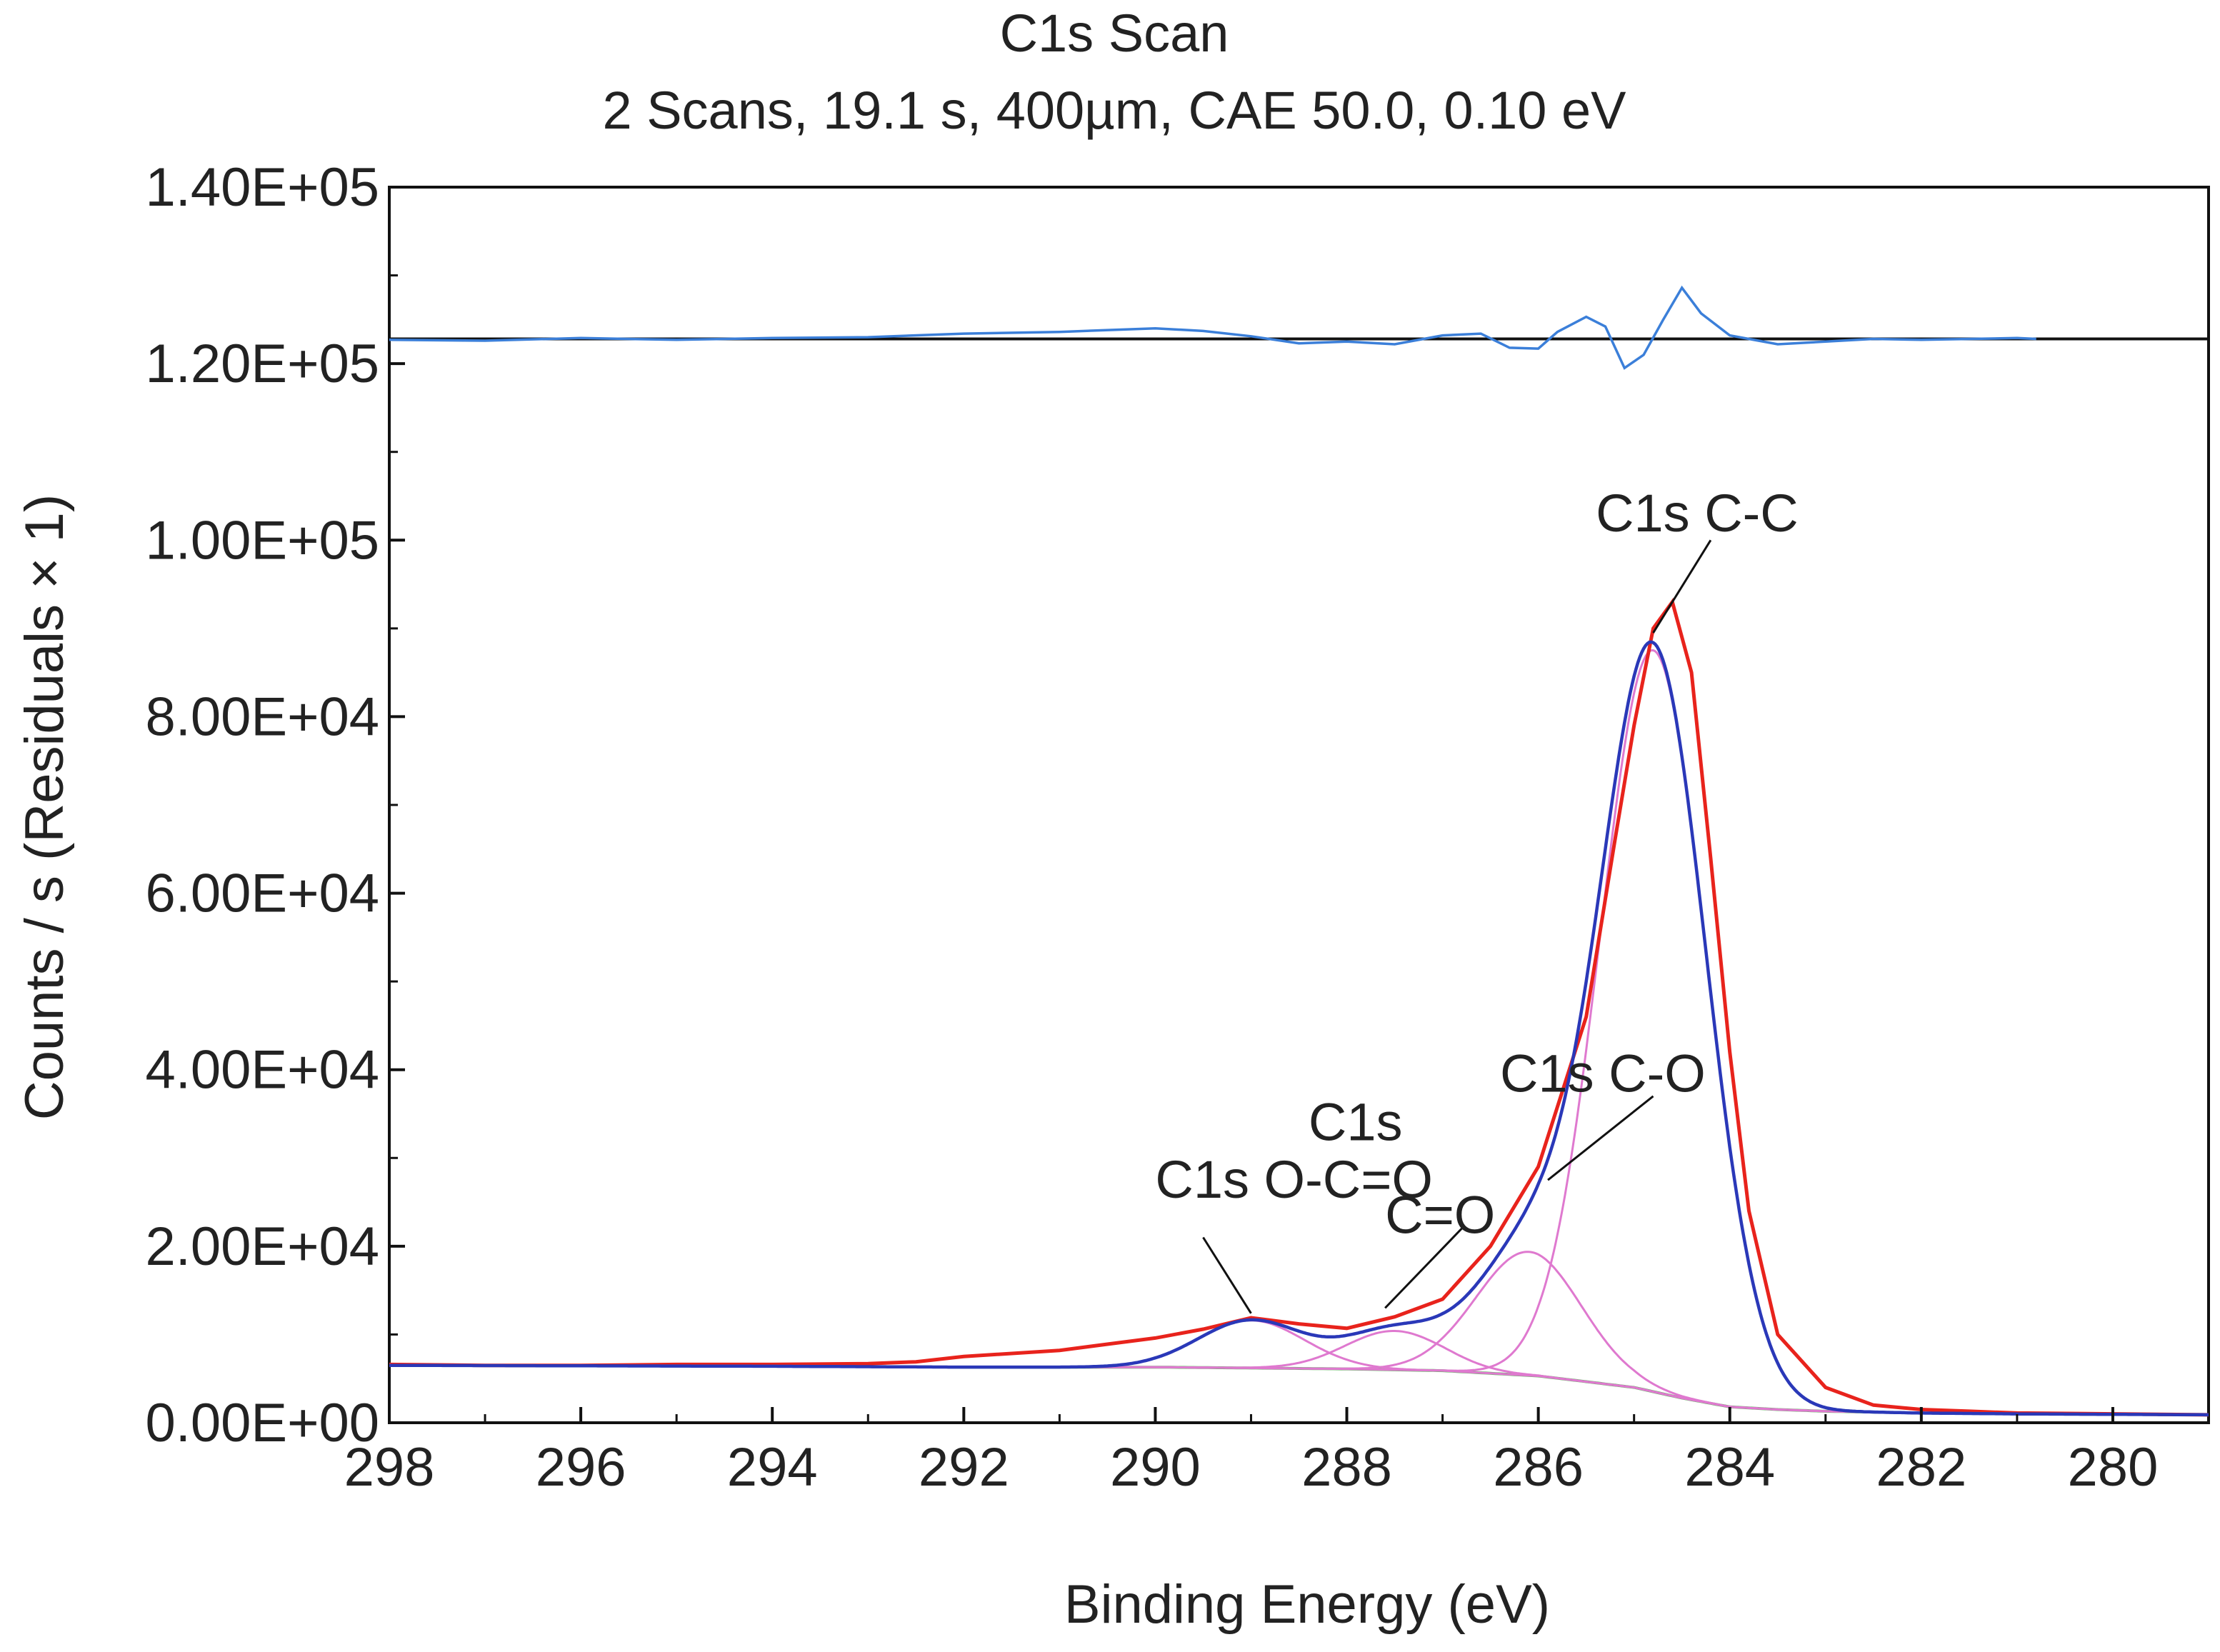  I want to click on x-tick-label-282: 282, so click(1921, 1468).